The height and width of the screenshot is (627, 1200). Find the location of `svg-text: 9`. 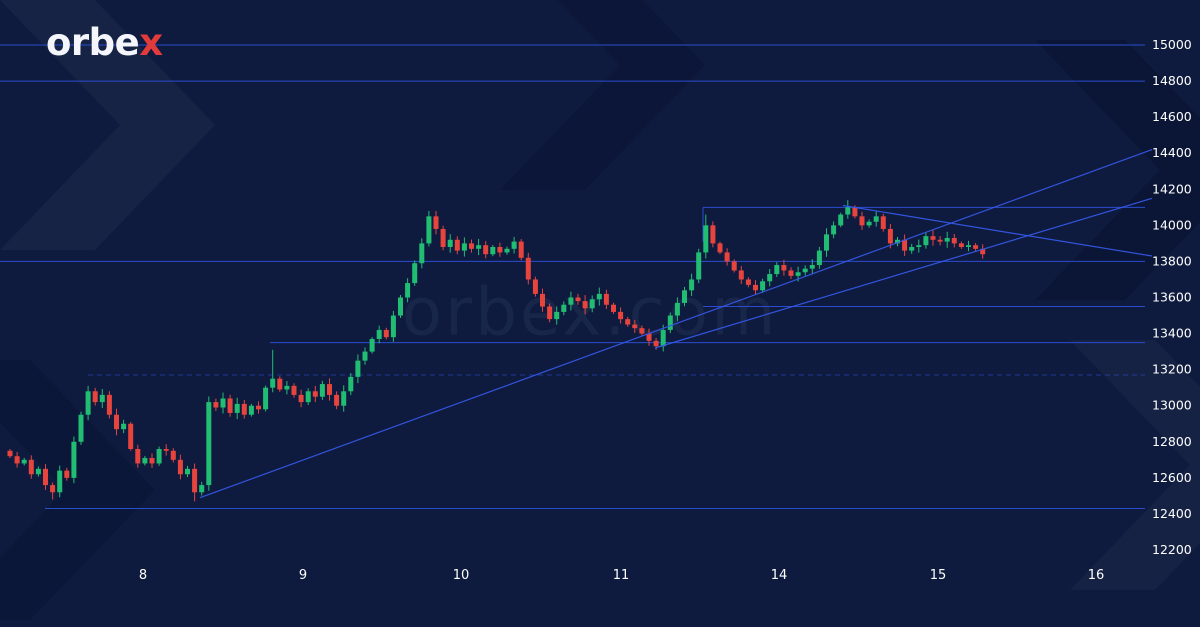

svg-text: 9 is located at coordinates (303, 575).